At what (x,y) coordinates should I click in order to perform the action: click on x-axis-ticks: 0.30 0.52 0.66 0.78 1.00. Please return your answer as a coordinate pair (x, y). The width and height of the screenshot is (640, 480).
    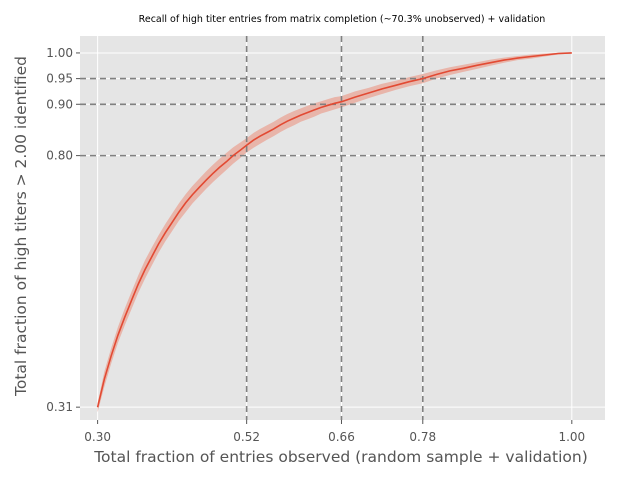
    Looking at the image, I should click on (334, 432).